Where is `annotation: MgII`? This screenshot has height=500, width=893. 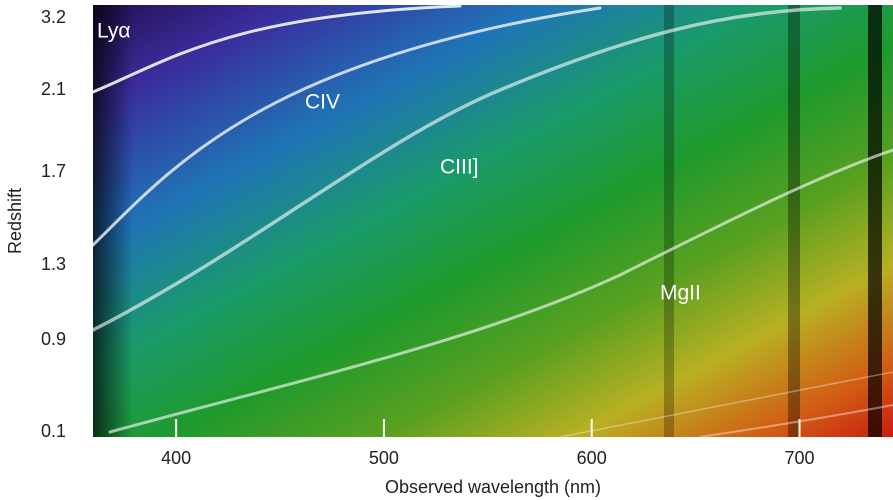
annotation: MgII is located at coordinates (680, 293).